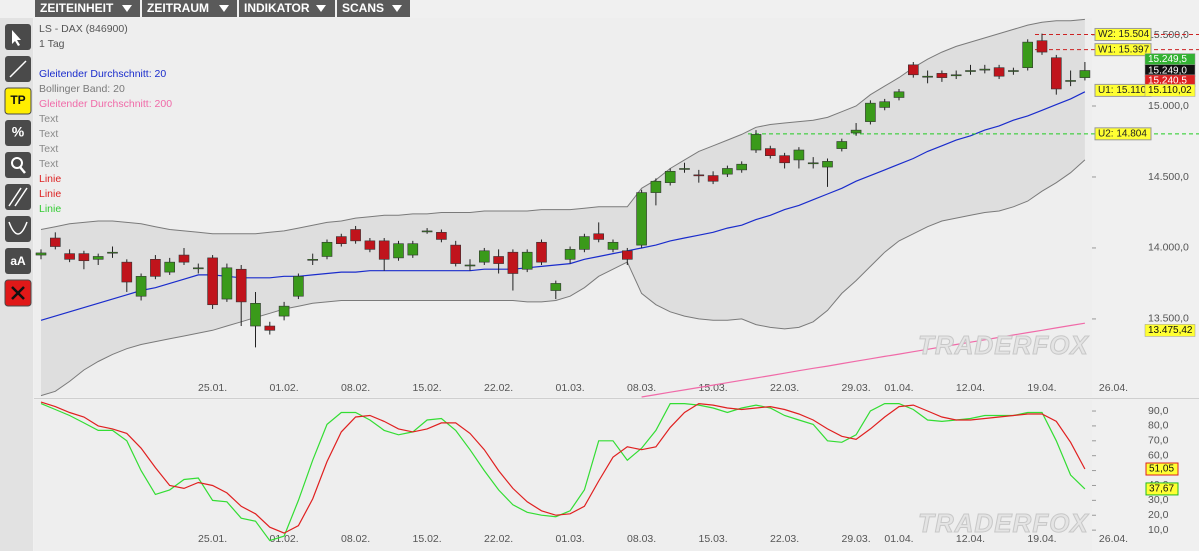  Describe the element at coordinates (1168, 177) in the screenshot. I see `y-tick-label: 14.500,0` at that location.